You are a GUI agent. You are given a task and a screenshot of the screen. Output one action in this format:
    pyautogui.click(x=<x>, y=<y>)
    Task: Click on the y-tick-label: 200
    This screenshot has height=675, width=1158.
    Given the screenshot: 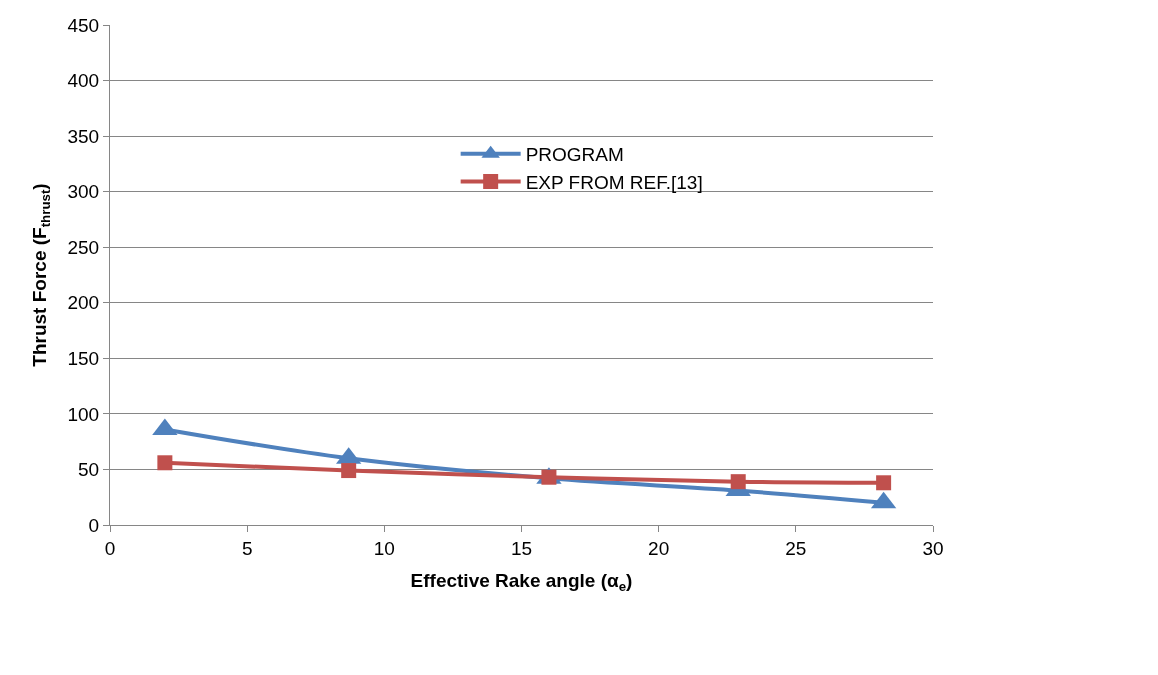 What is the action you would take?
    pyautogui.click(x=83, y=303)
    